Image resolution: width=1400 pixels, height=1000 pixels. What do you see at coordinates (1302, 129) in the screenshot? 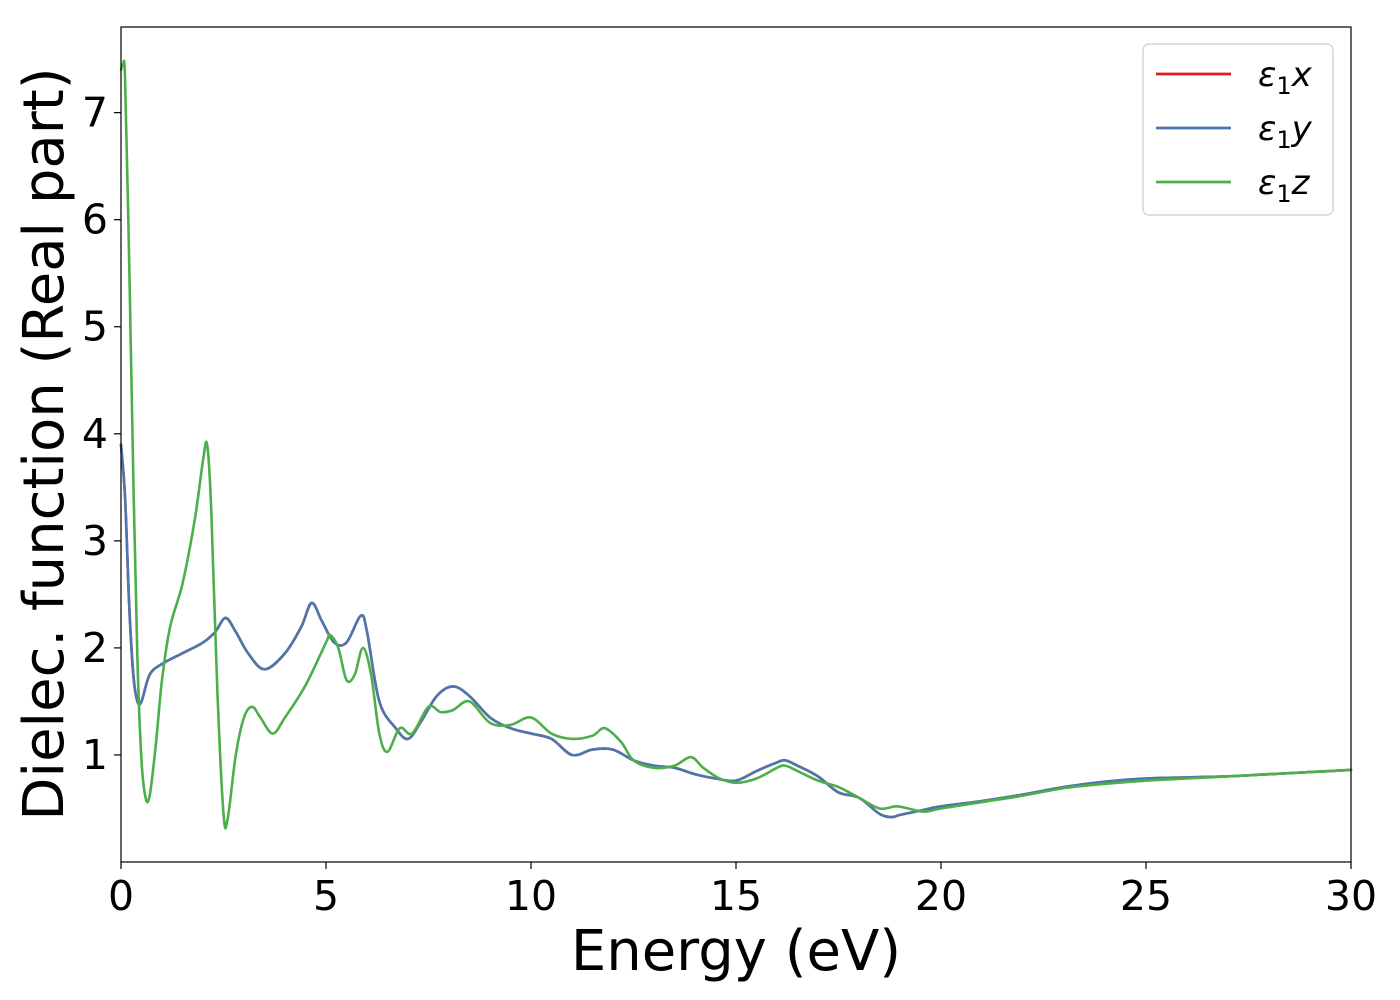
I see `legend-variable: y` at bounding box center [1302, 129].